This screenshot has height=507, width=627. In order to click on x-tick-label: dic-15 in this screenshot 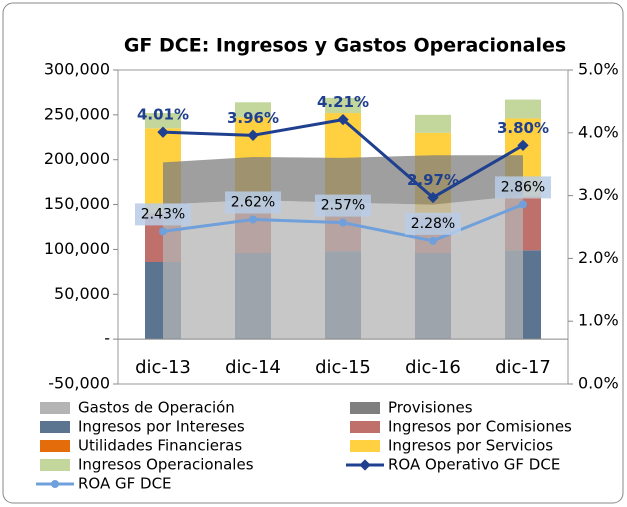, I will do `click(343, 367)`.